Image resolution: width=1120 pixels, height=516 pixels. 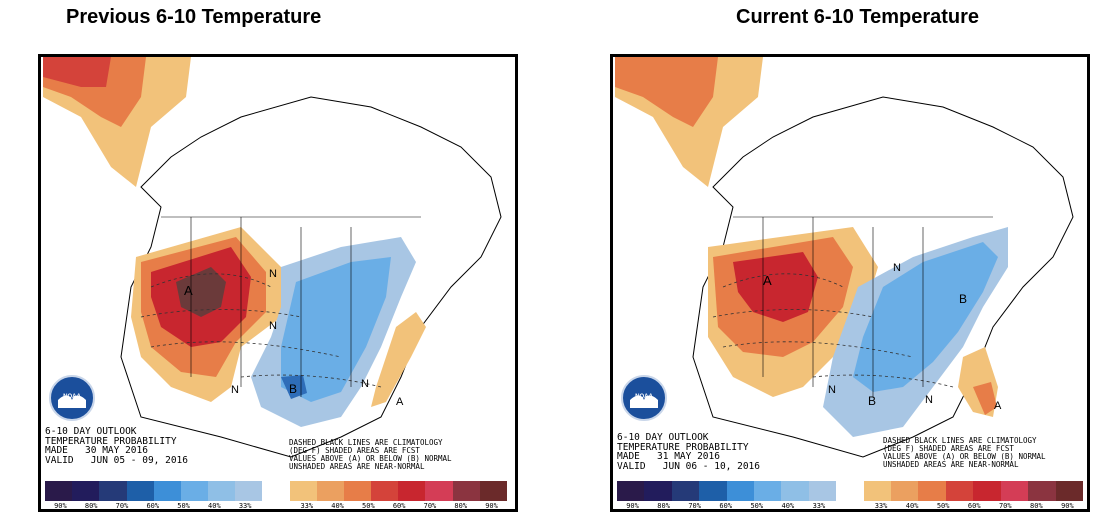 What do you see at coordinates (872, 401) in the screenshot?
I see `label-below-south: B` at bounding box center [872, 401].